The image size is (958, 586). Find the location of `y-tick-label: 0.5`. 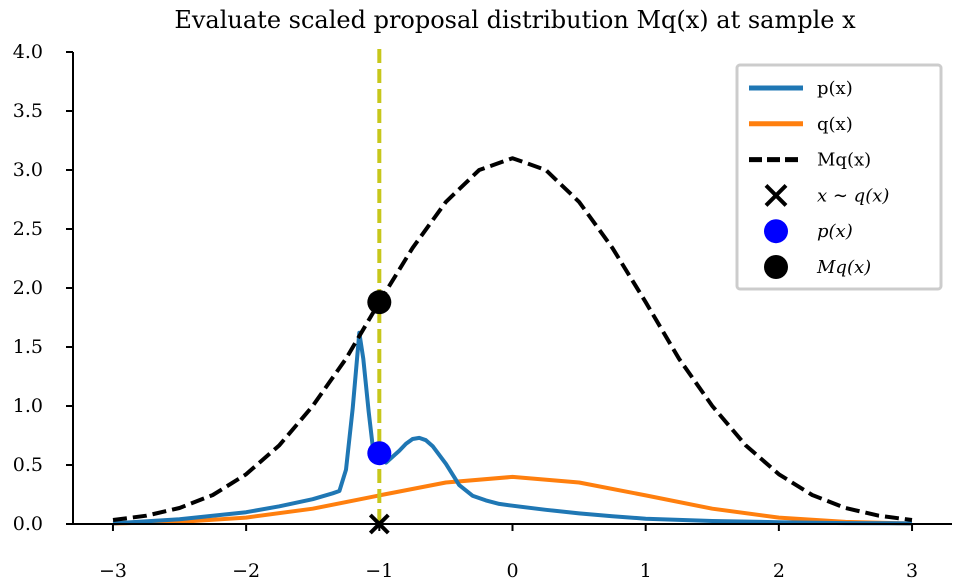

y-tick-label: 0.5 is located at coordinates (28, 465).